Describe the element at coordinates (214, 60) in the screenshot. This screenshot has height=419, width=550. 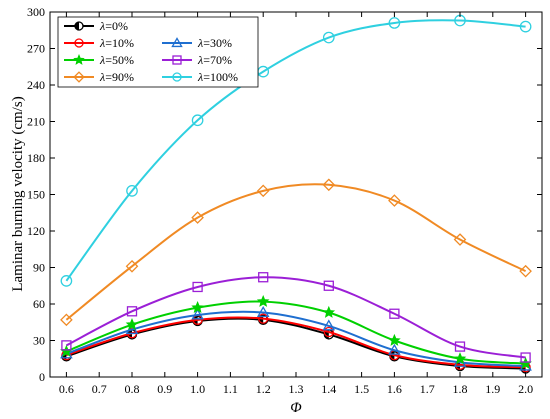
I see `legend-label: λ=70%` at that location.